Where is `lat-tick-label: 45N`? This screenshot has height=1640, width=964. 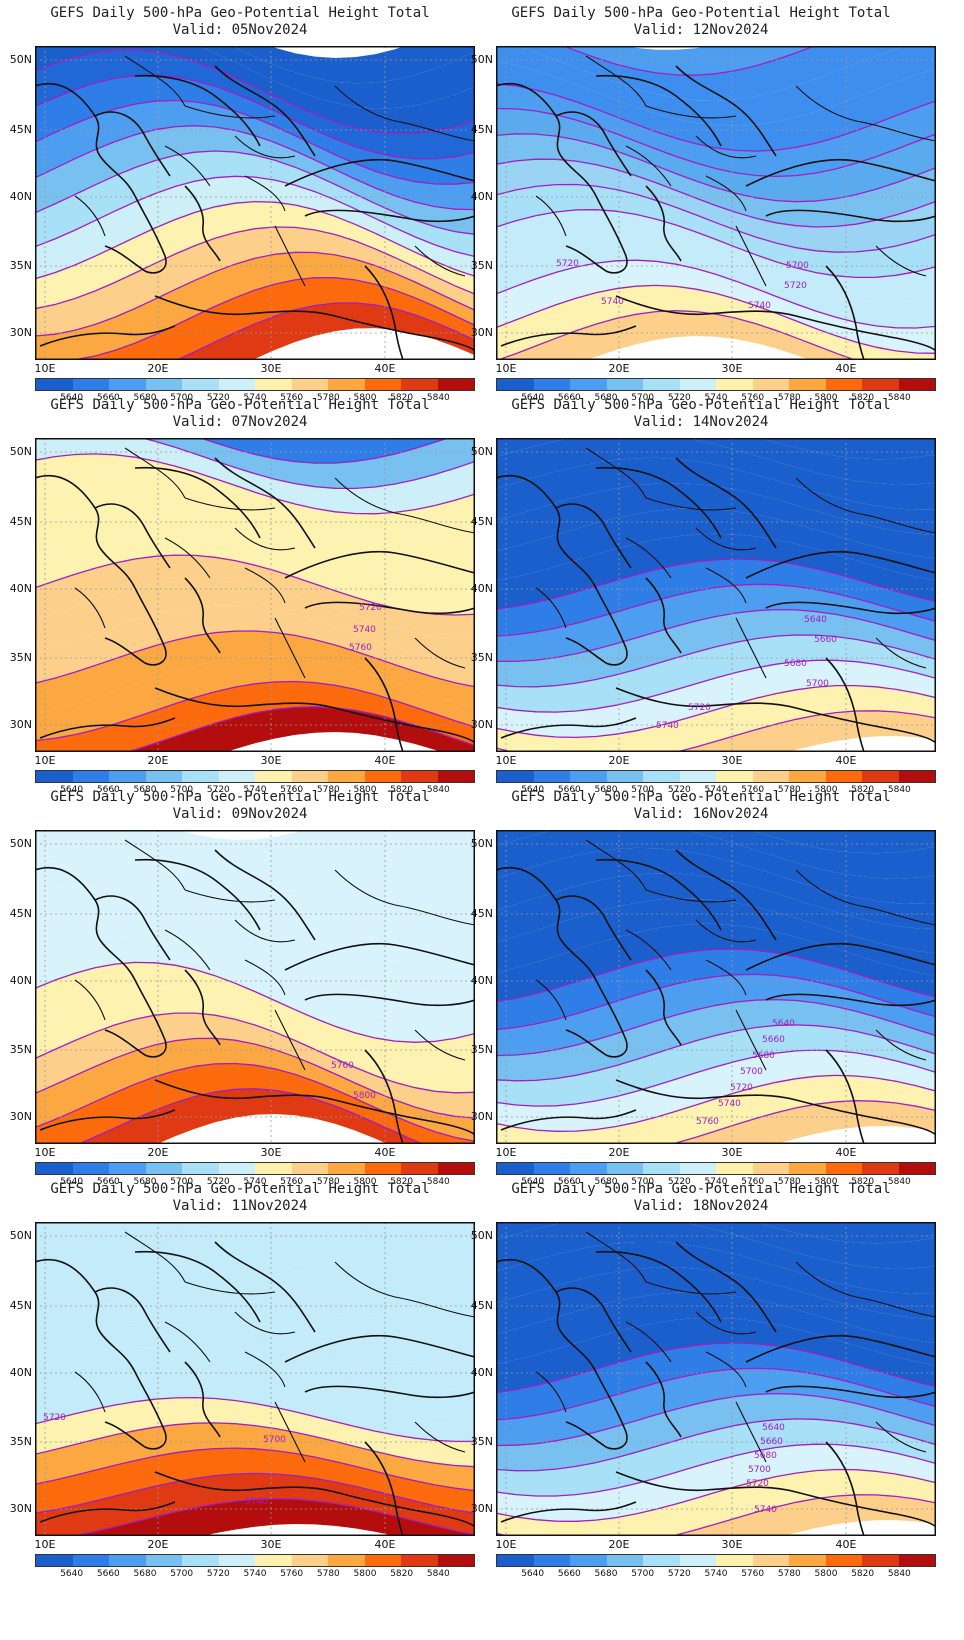 lat-tick-label: 45N is located at coordinates (20, 129).